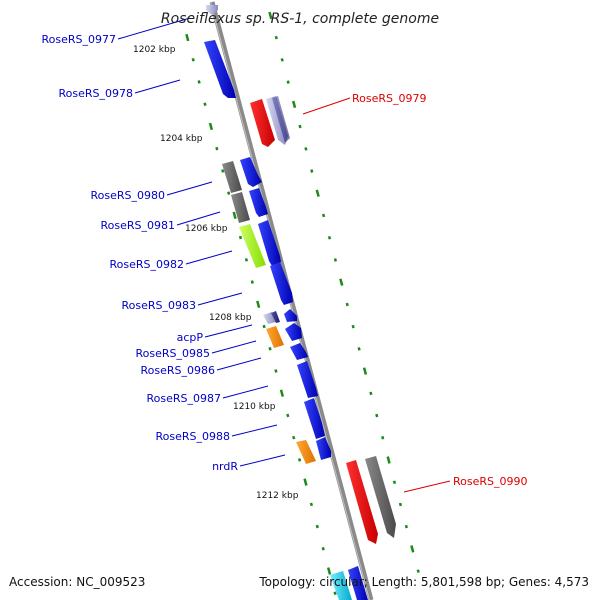 This screenshot has width=600, height=600. Describe the element at coordinates (79, 39) in the screenshot. I see `gene-label-RoseRS_0977: RoseRS_0977` at that location.